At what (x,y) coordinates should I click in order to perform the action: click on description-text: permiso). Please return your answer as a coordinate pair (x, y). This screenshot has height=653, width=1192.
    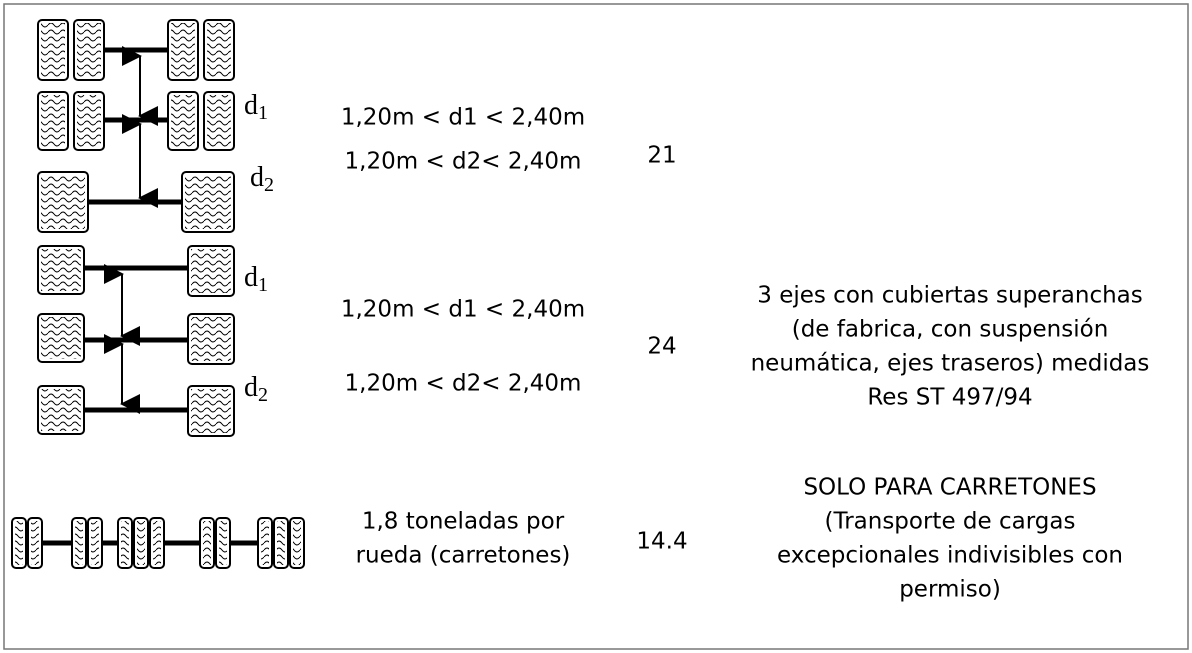
    Looking at the image, I should click on (950, 590).